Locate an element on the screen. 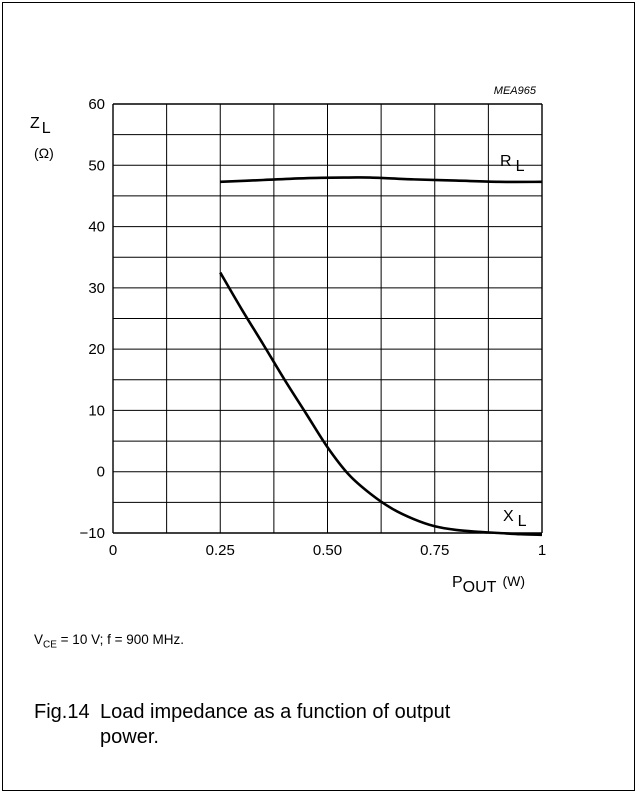 The height and width of the screenshot is (796, 640). y-tick-label: 60 is located at coordinates (96, 104).